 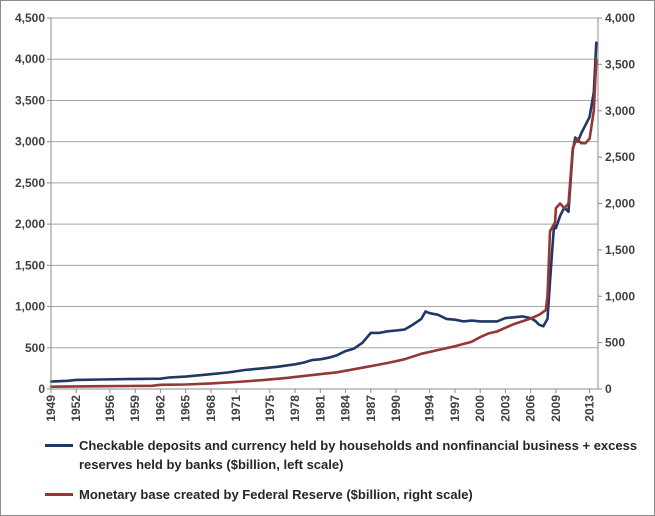 I want to click on x-axis-tick-label: 1981, so click(x=320, y=408).